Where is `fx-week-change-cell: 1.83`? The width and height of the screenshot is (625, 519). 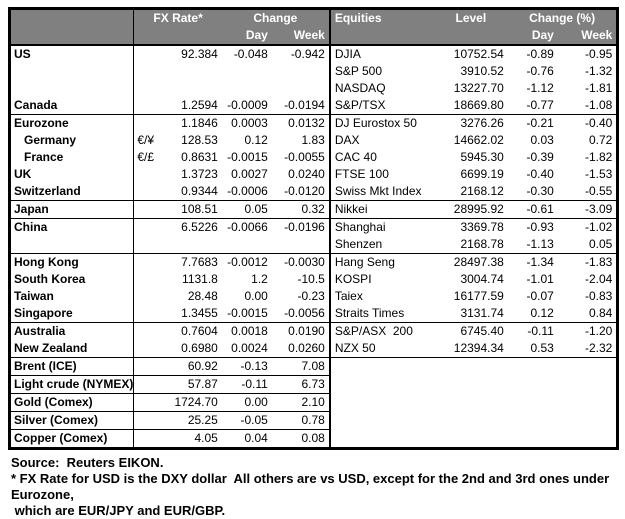
fx-week-change-cell: 1.83 is located at coordinates (313, 140).